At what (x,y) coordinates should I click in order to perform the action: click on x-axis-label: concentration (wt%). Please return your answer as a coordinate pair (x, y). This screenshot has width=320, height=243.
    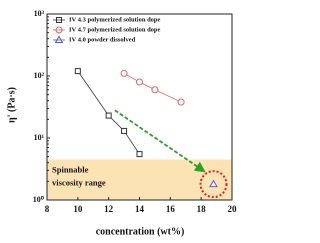
    Looking at the image, I should click on (140, 231).